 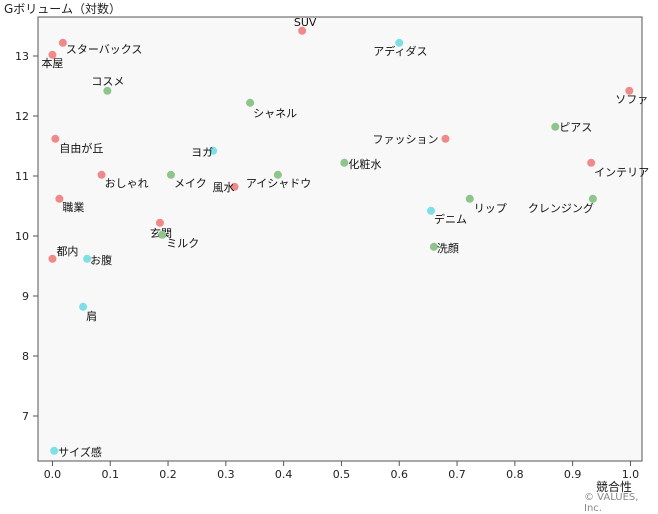 What do you see at coordinates (614, 487) in the screenshot?
I see `x-axis-label: 競合性` at bounding box center [614, 487].